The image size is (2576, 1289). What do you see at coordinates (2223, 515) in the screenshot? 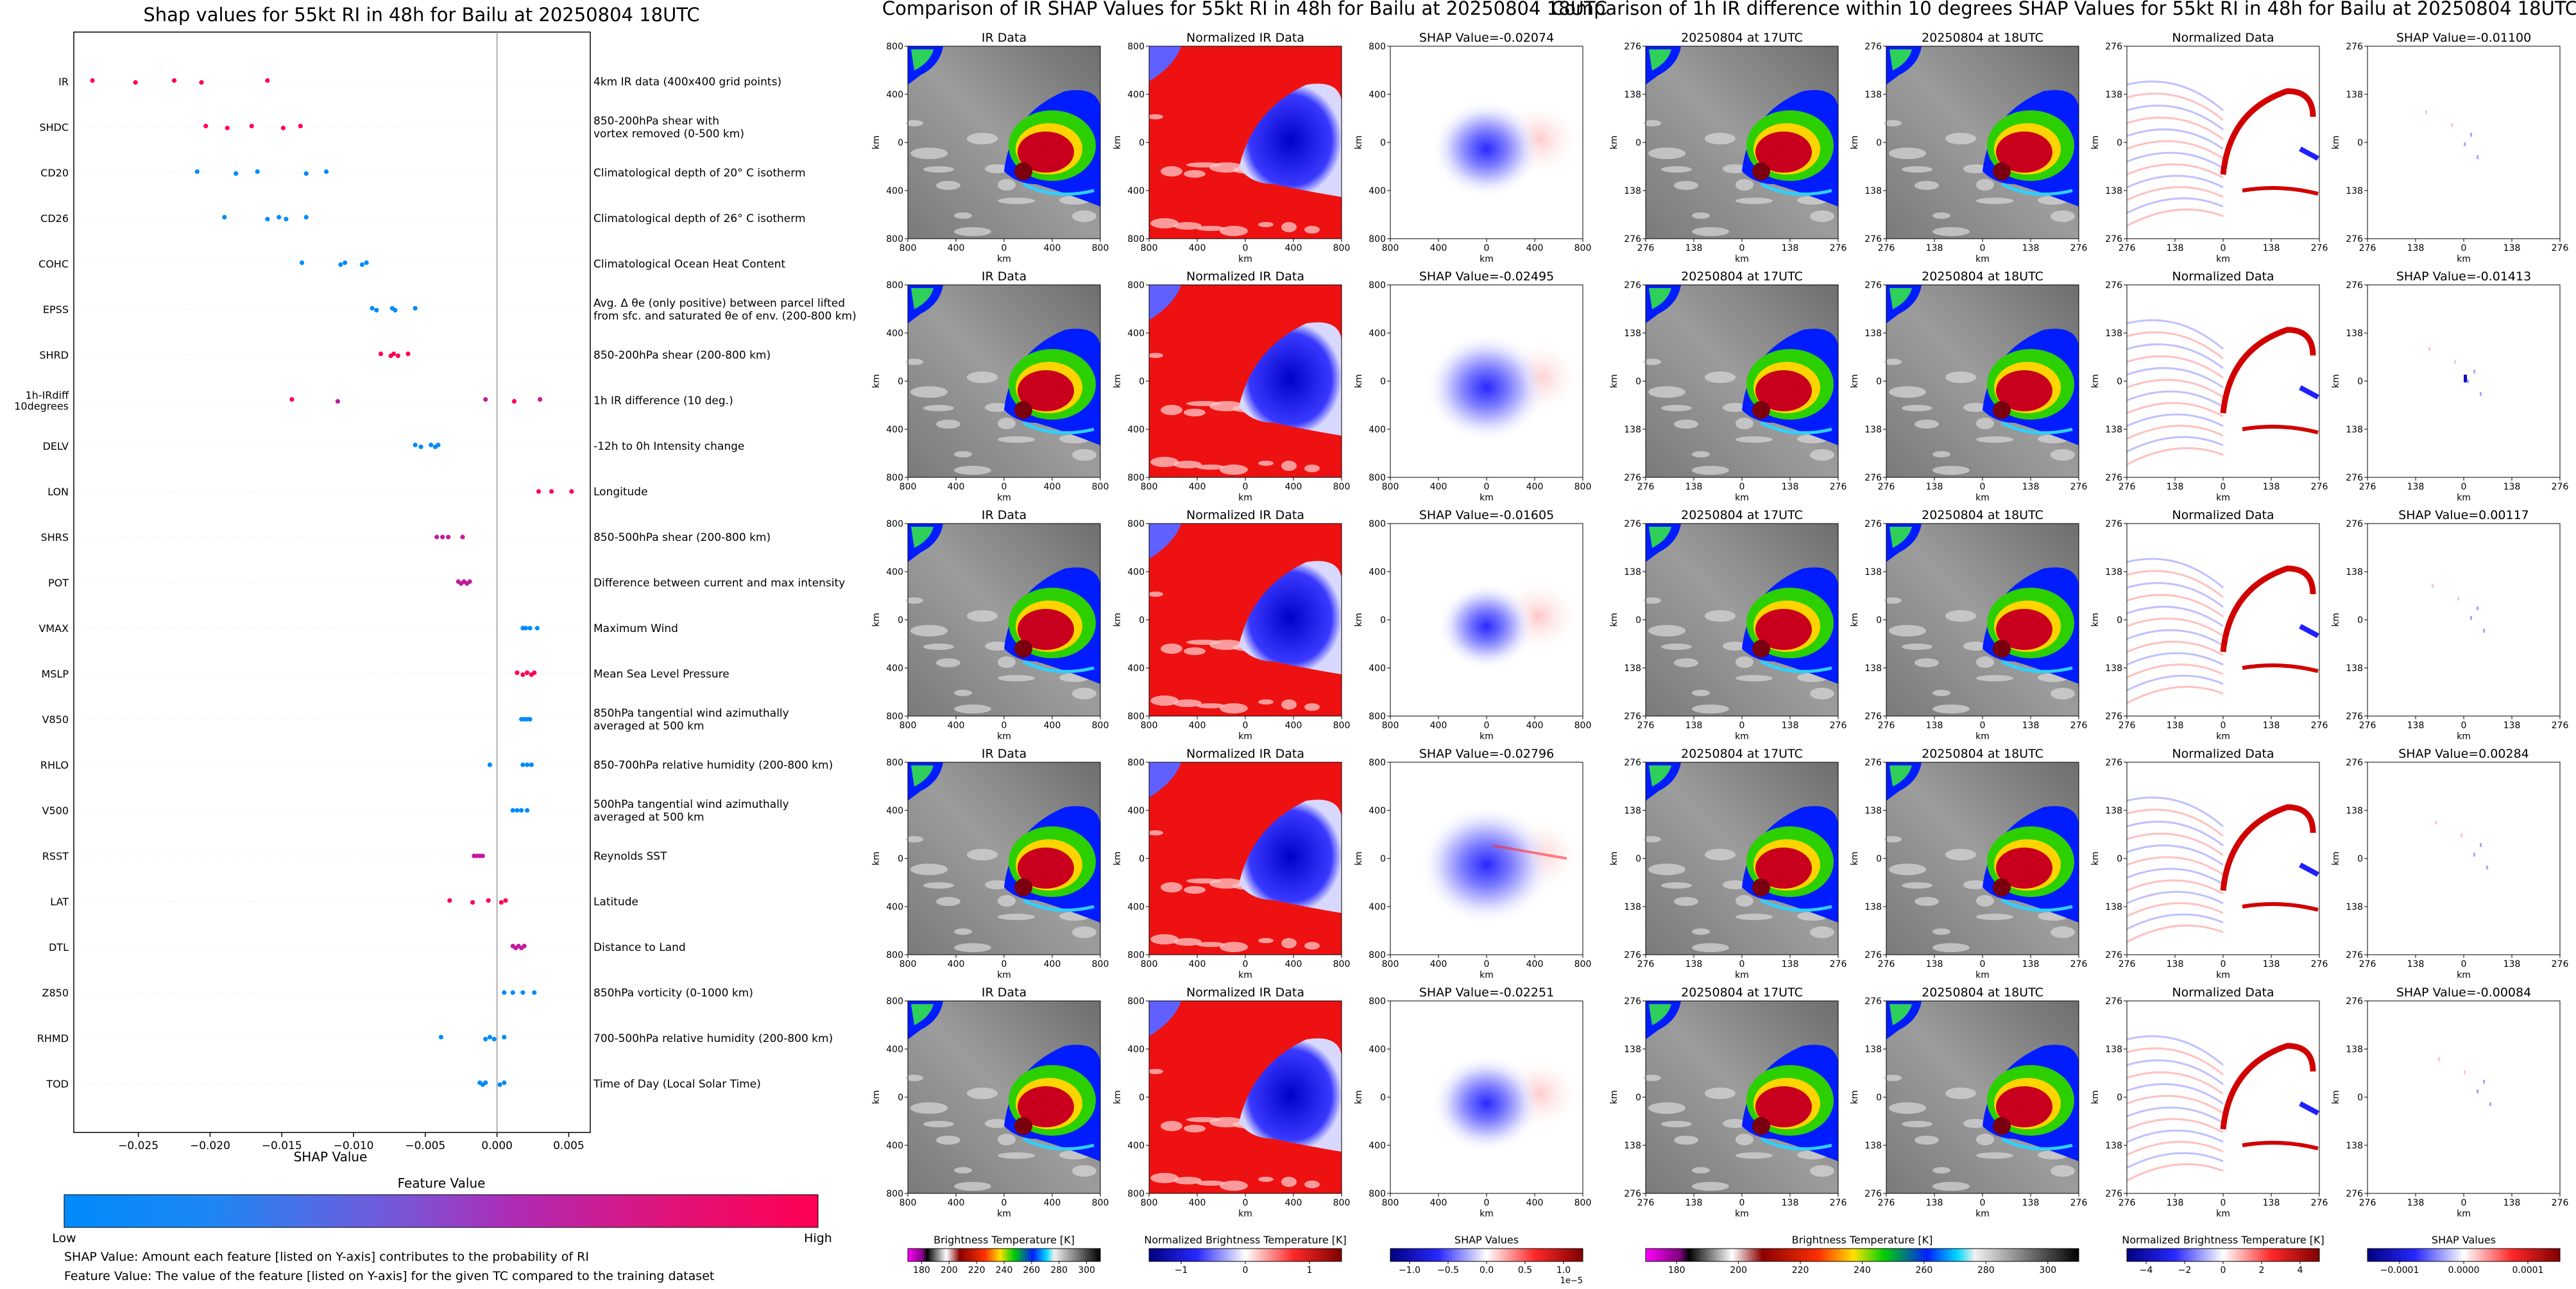
I see `subplot-title: Normalized Data` at bounding box center [2223, 515].